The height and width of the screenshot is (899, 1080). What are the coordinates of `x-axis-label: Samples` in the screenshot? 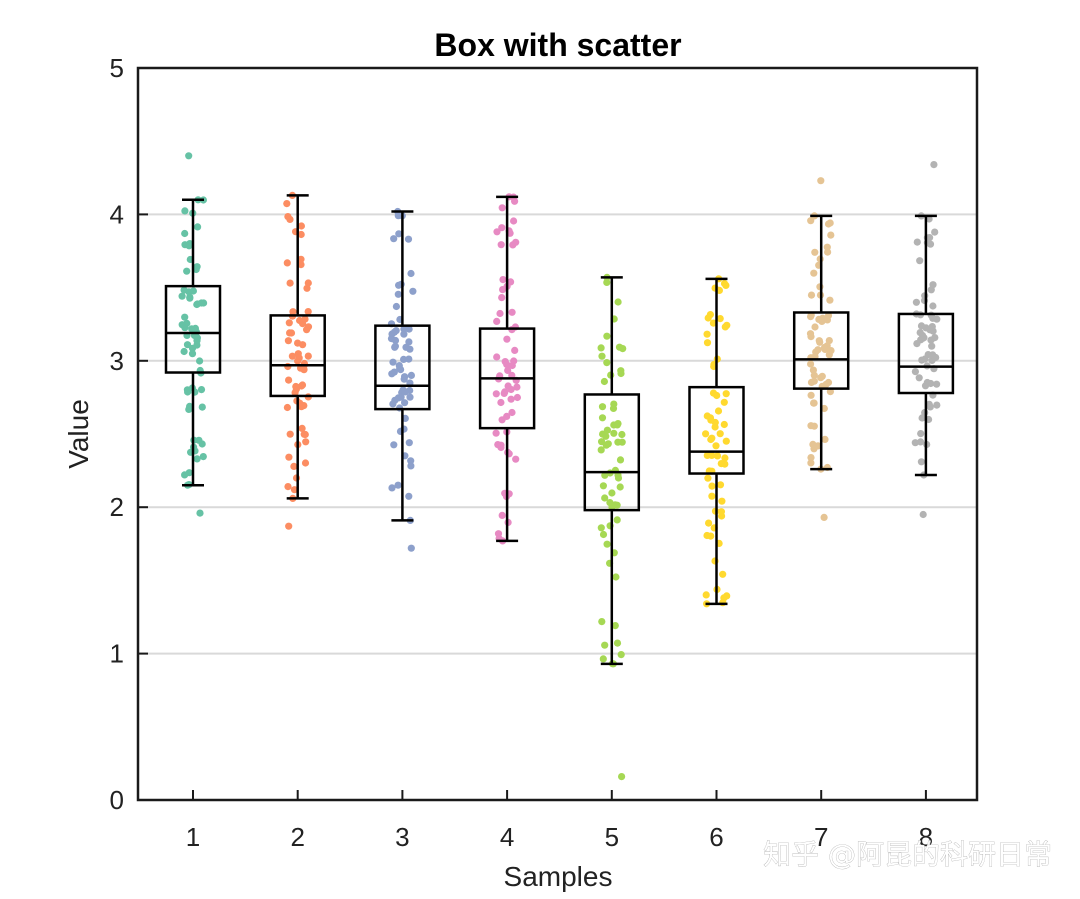 It's located at (558, 876).